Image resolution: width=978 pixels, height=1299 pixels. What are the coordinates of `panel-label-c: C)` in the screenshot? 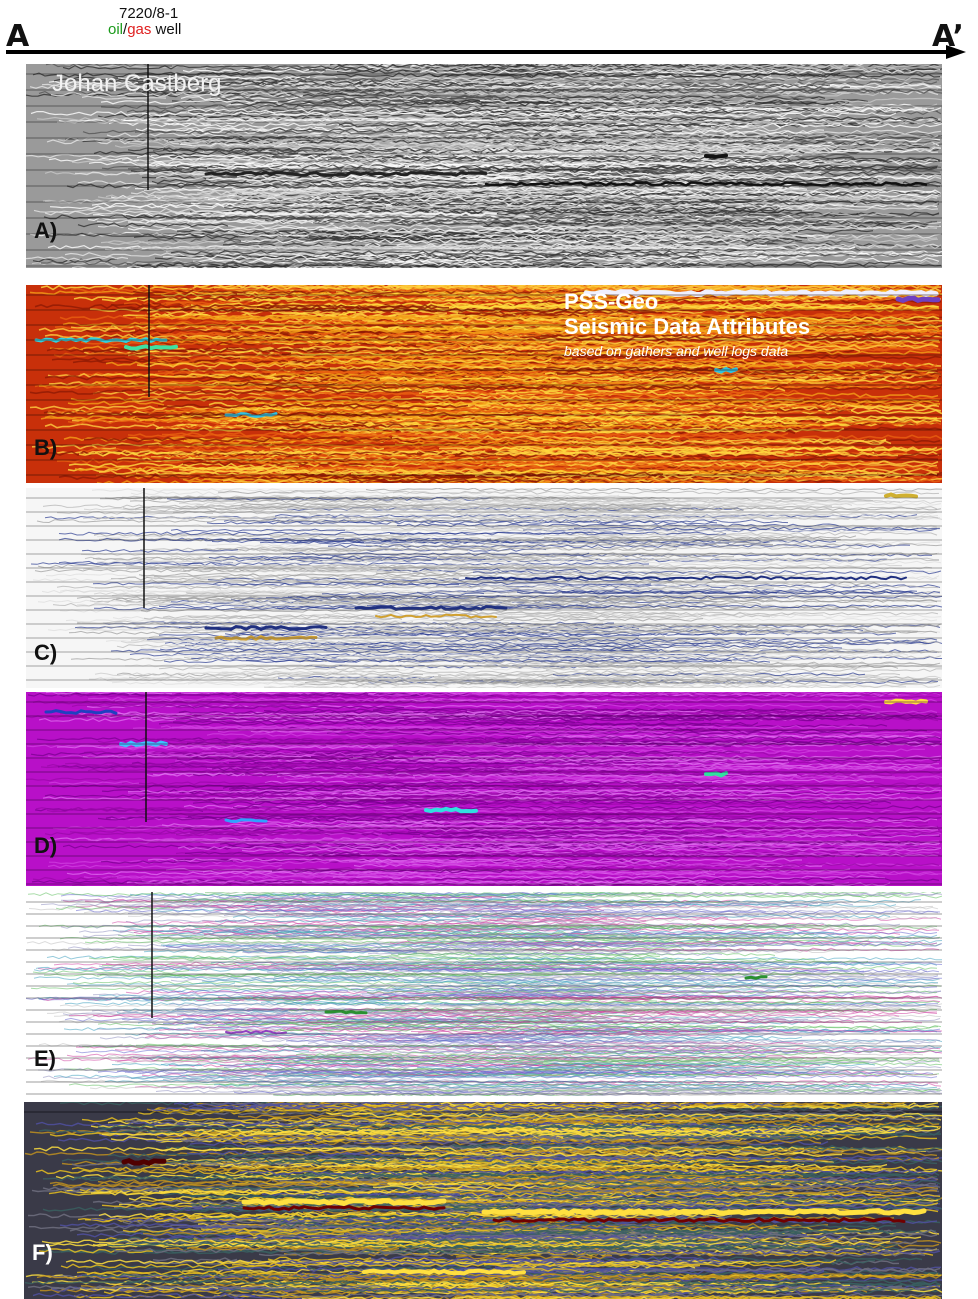 It's located at (46, 652).